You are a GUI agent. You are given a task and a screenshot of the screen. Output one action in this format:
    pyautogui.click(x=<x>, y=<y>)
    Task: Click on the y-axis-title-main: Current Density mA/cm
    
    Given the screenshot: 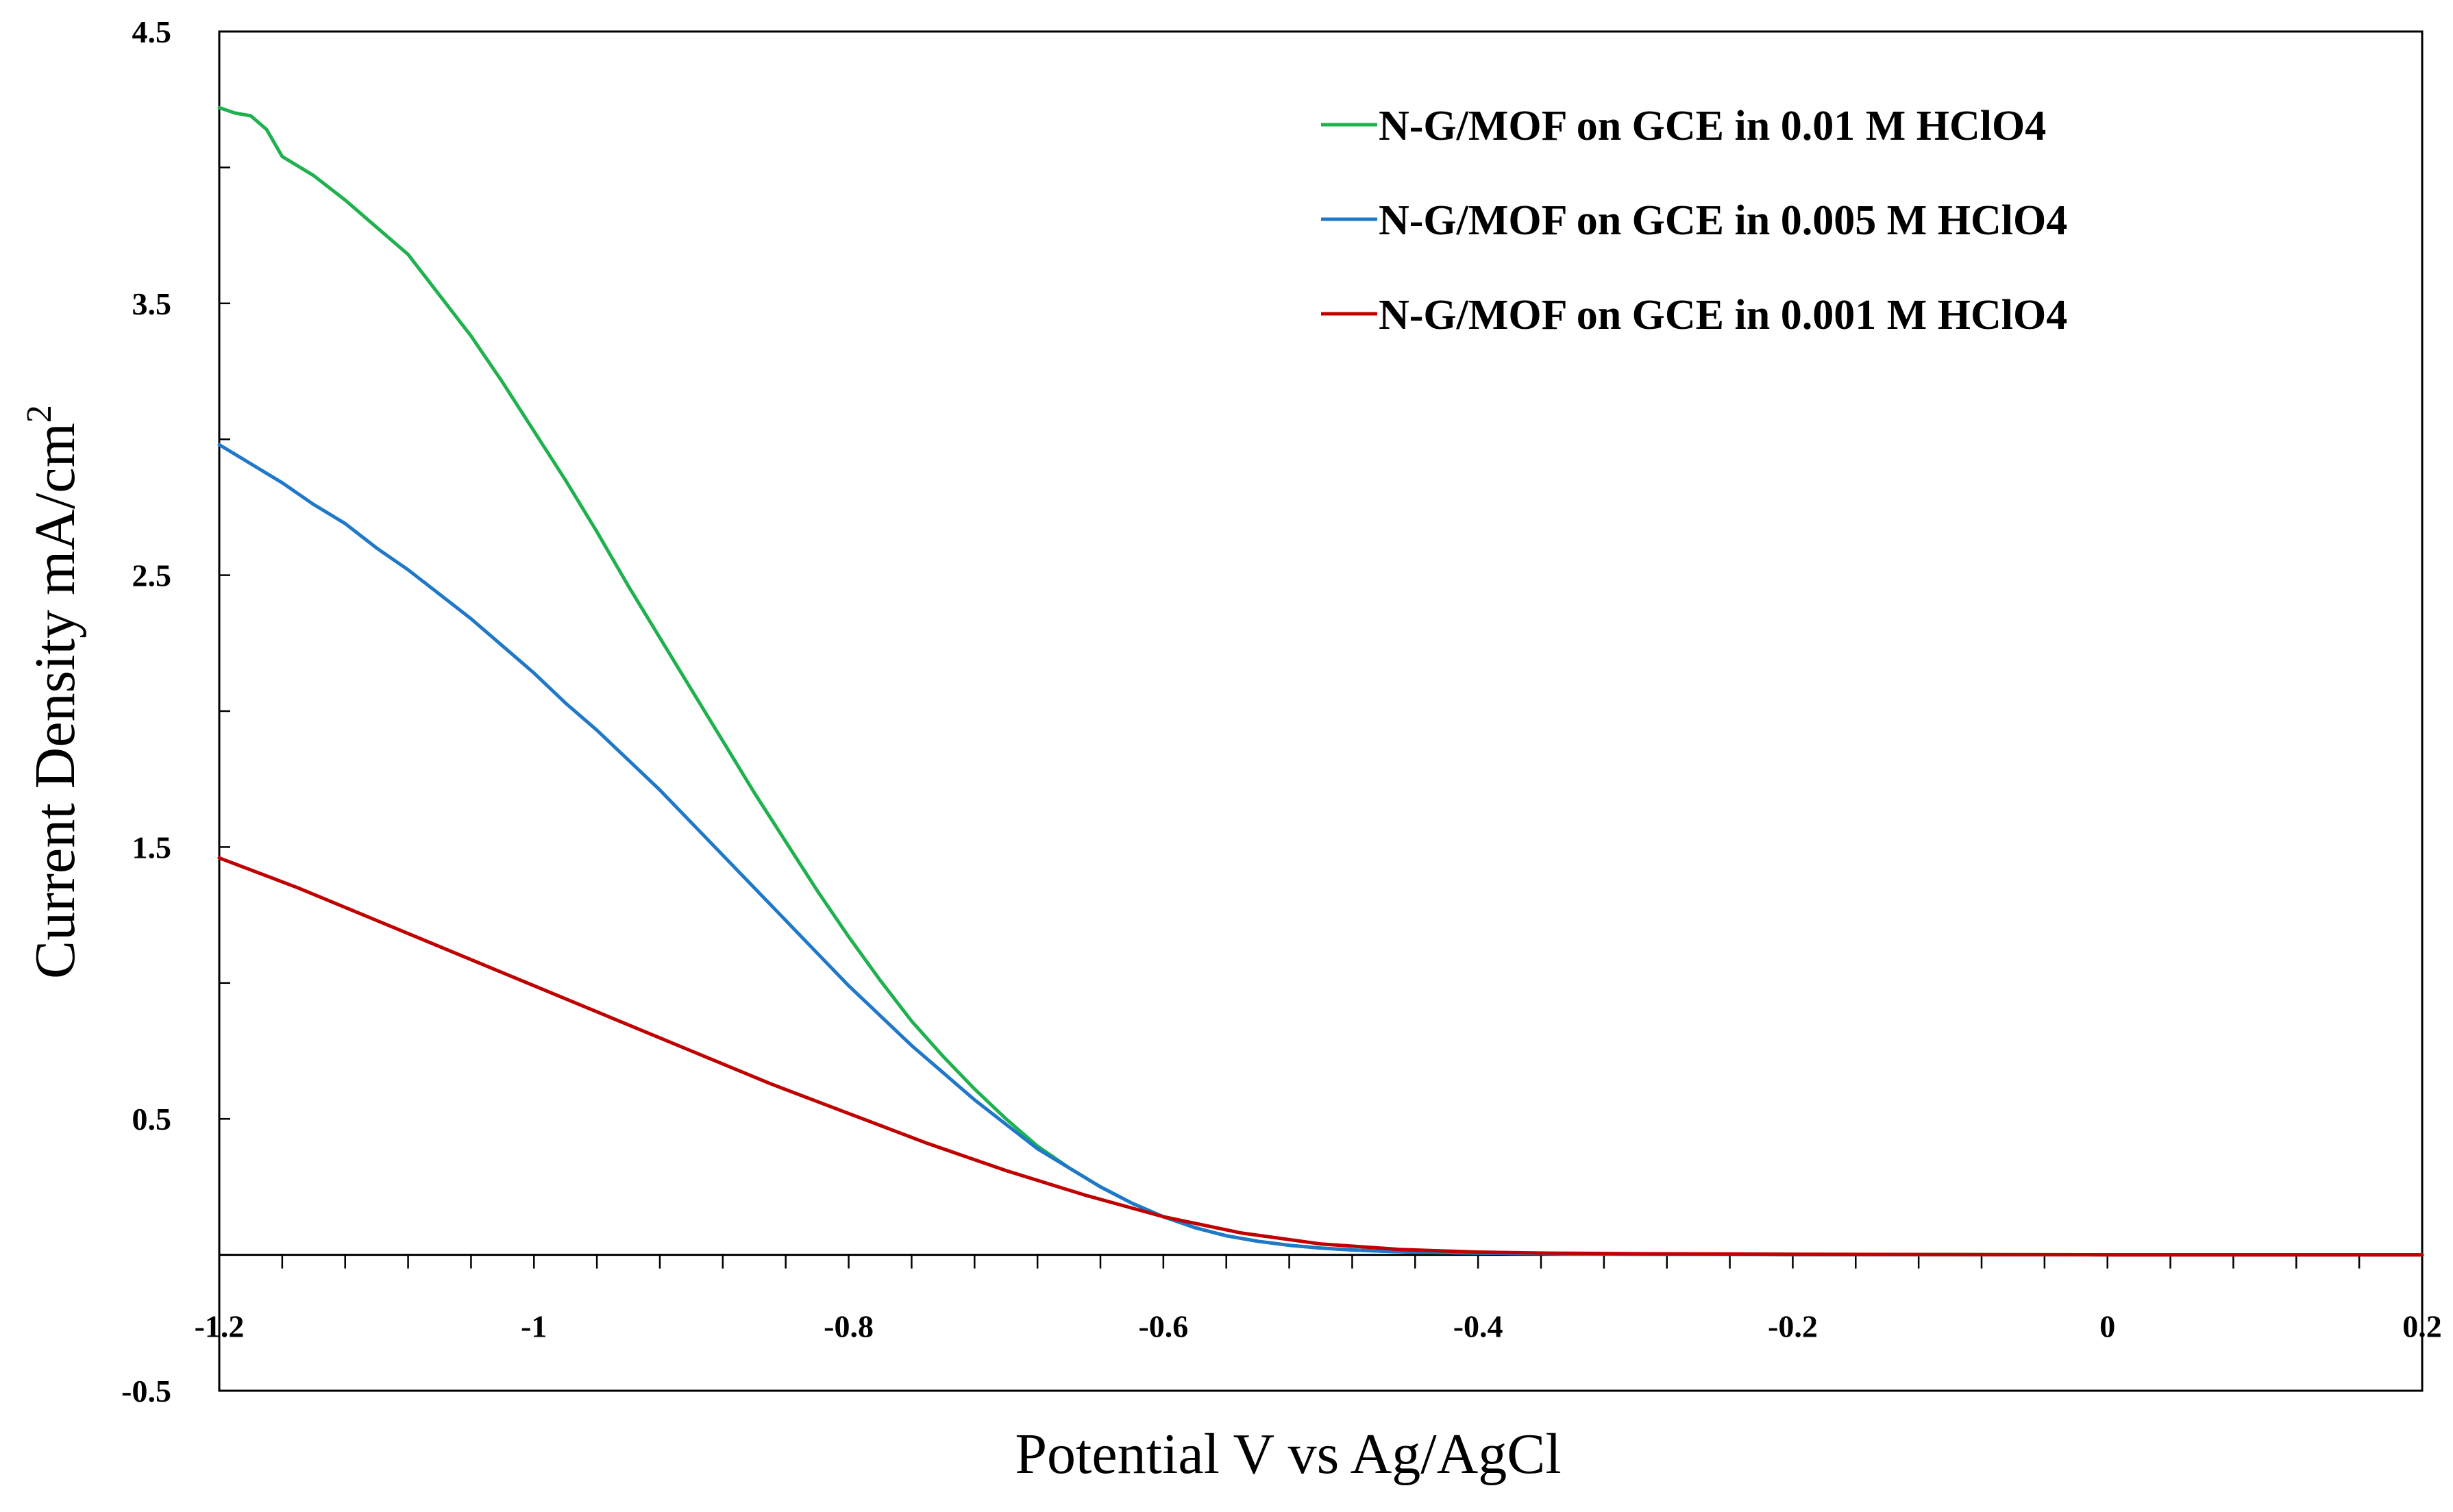 What is the action you would take?
    pyautogui.click(x=55, y=701)
    